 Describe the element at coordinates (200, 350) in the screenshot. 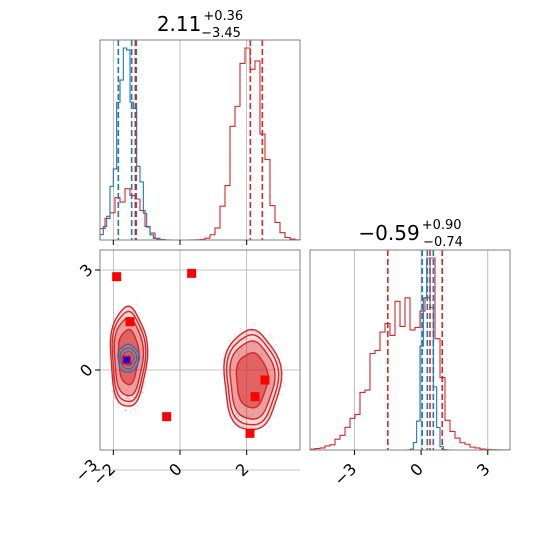

I see `joint-frame` at that location.